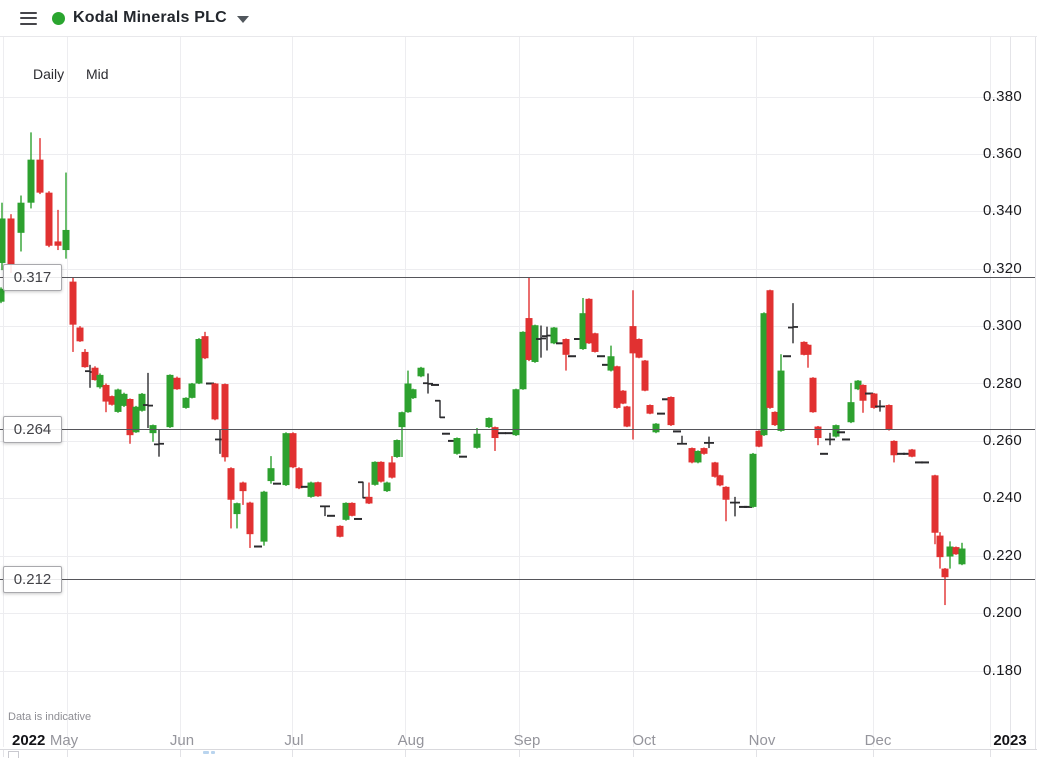 The image size is (1037, 758). I want to click on month-label: Jun, so click(182, 740).